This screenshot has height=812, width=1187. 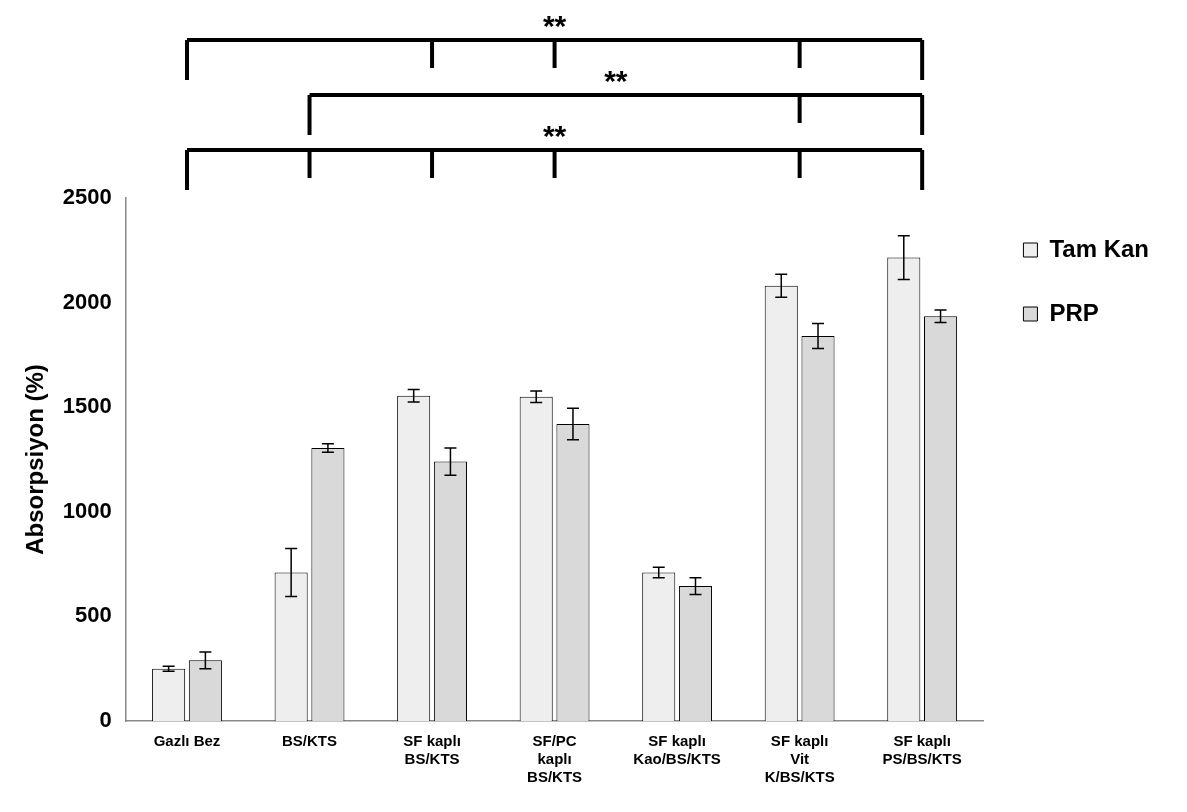 I want to click on x-tick-label: SF/PC kaplı BS/KTS, so click(x=555, y=759).